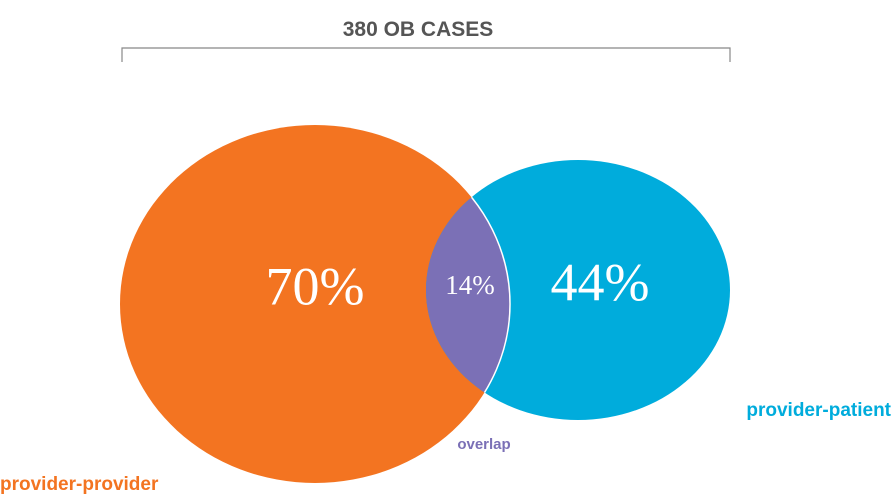 The width and height of the screenshot is (894, 496). Describe the element at coordinates (79, 484) in the screenshot. I see `set-label: provider-provider` at that location.